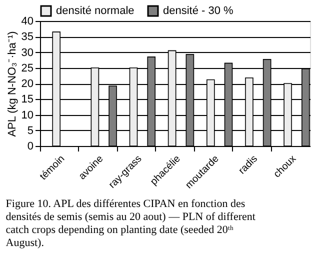  What do you see at coordinates (12, 84) in the screenshot?
I see `y-axis-title: APL (kg N-NO₃⁻·ha⁻¹)` at bounding box center [12, 84].